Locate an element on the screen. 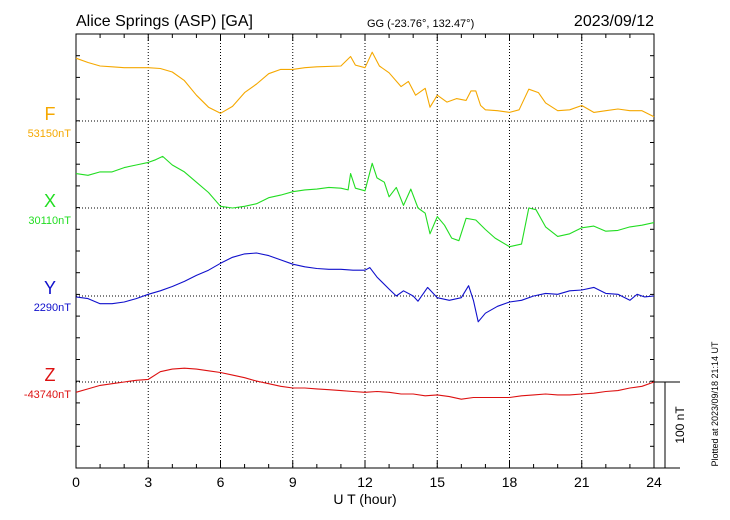 This screenshot has height=520, width=730. x-tick-label-21: 21 is located at coordinates (582, 482).